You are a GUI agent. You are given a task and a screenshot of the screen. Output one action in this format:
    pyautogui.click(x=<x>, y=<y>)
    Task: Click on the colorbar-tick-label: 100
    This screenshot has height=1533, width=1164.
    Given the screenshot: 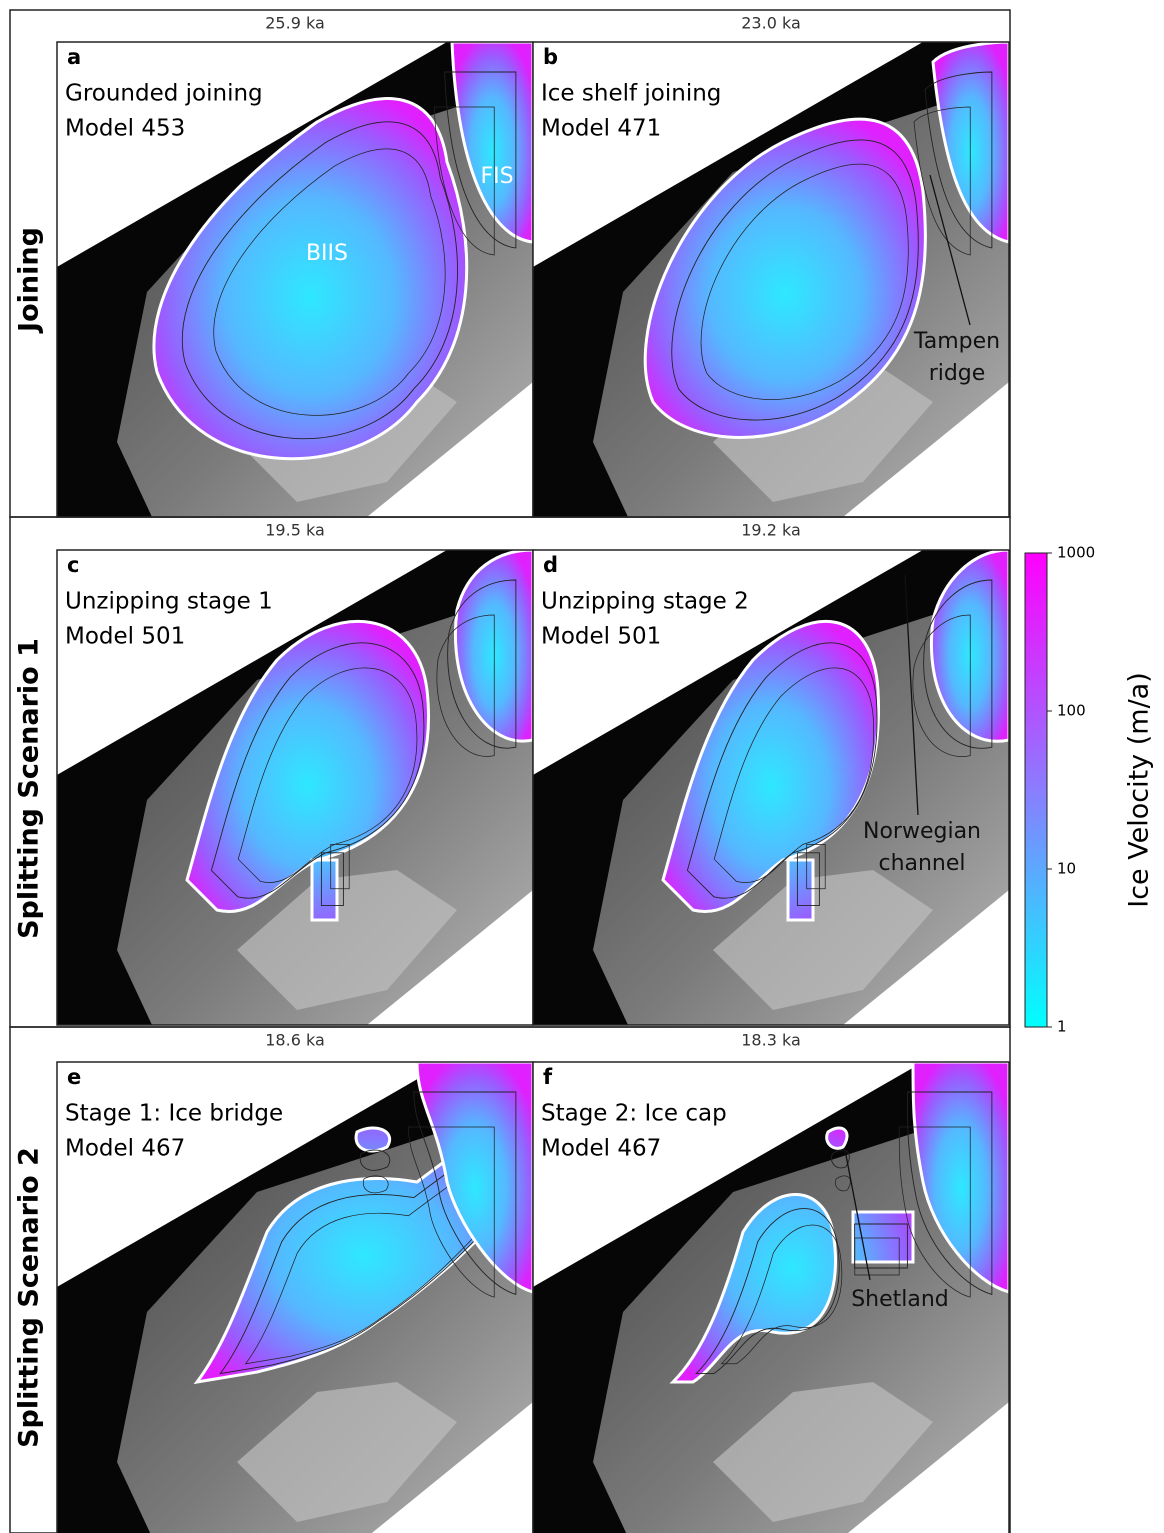 What is the action you would take?
    pyautogui.click(x=1071, y=711)
    